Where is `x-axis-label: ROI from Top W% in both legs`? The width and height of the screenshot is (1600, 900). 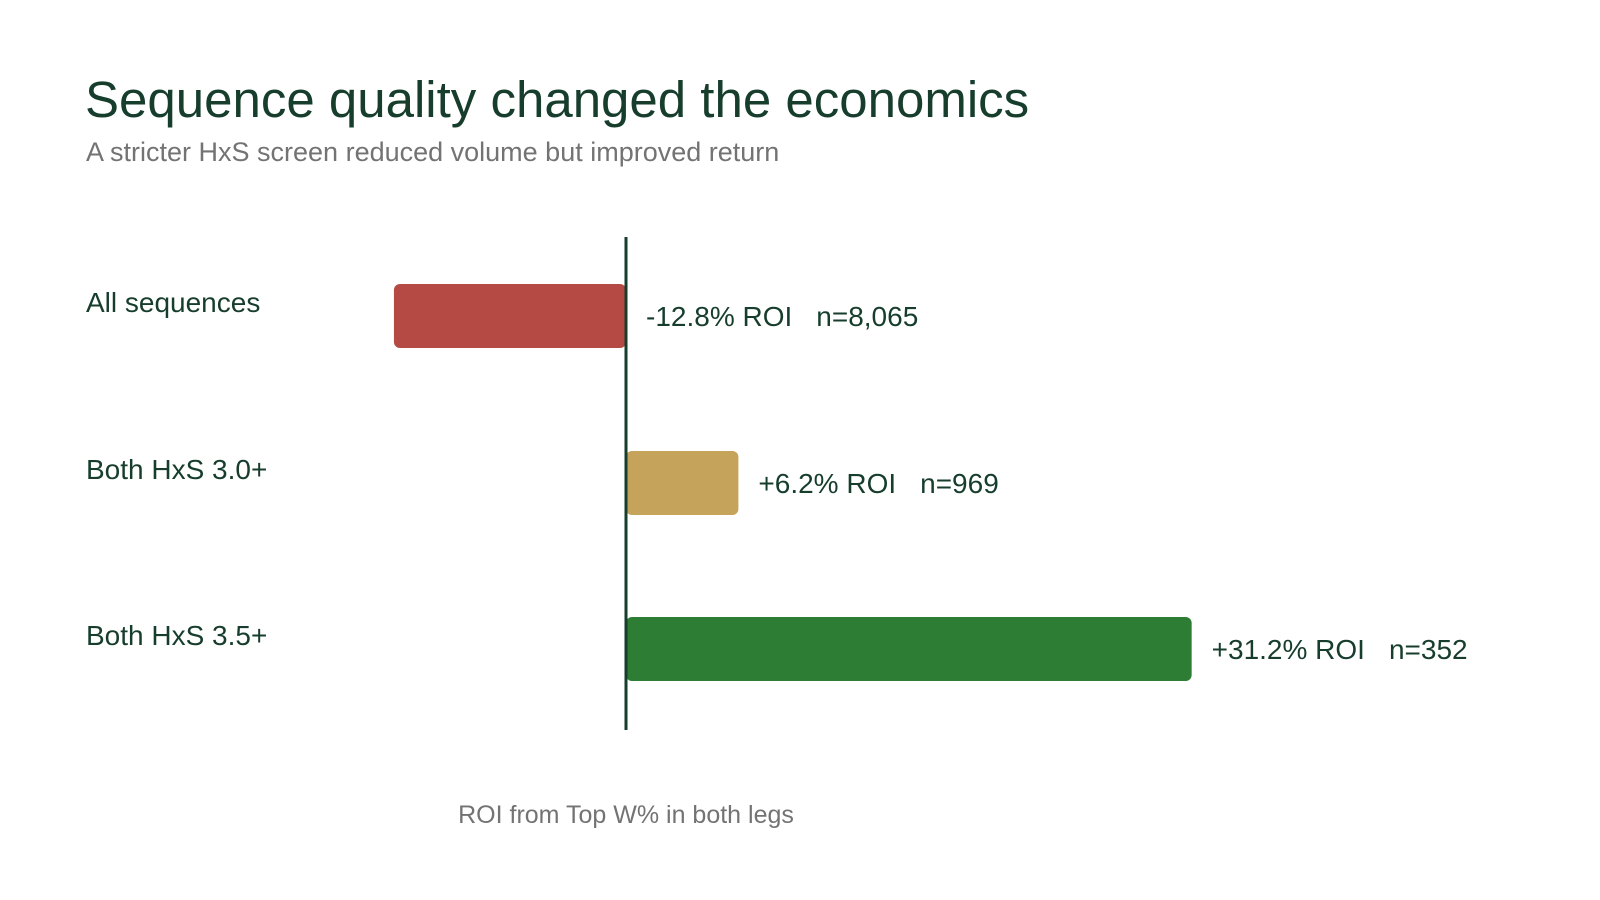 x-axis-label: ROI from Top W% in both legs is located at coordinates (626, 815).